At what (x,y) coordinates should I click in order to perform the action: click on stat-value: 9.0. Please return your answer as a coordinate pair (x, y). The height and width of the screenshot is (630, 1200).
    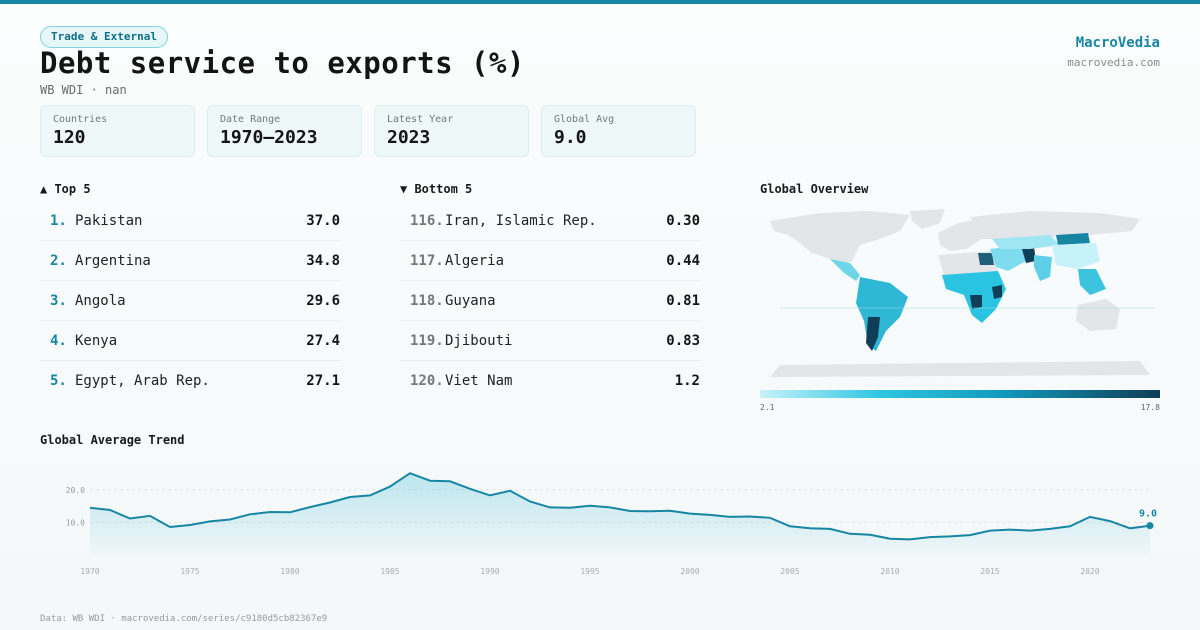
    Looking at the image, I should click on (570, 137).